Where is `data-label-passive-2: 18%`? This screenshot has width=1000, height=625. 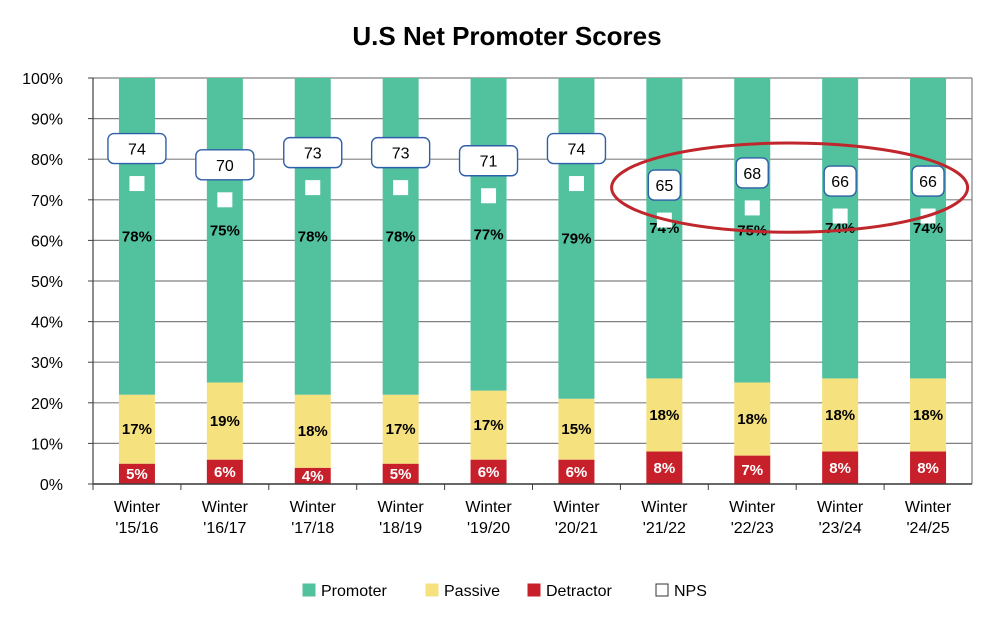
data-label-passive-2: 18% is located at coordinates (313, 431).